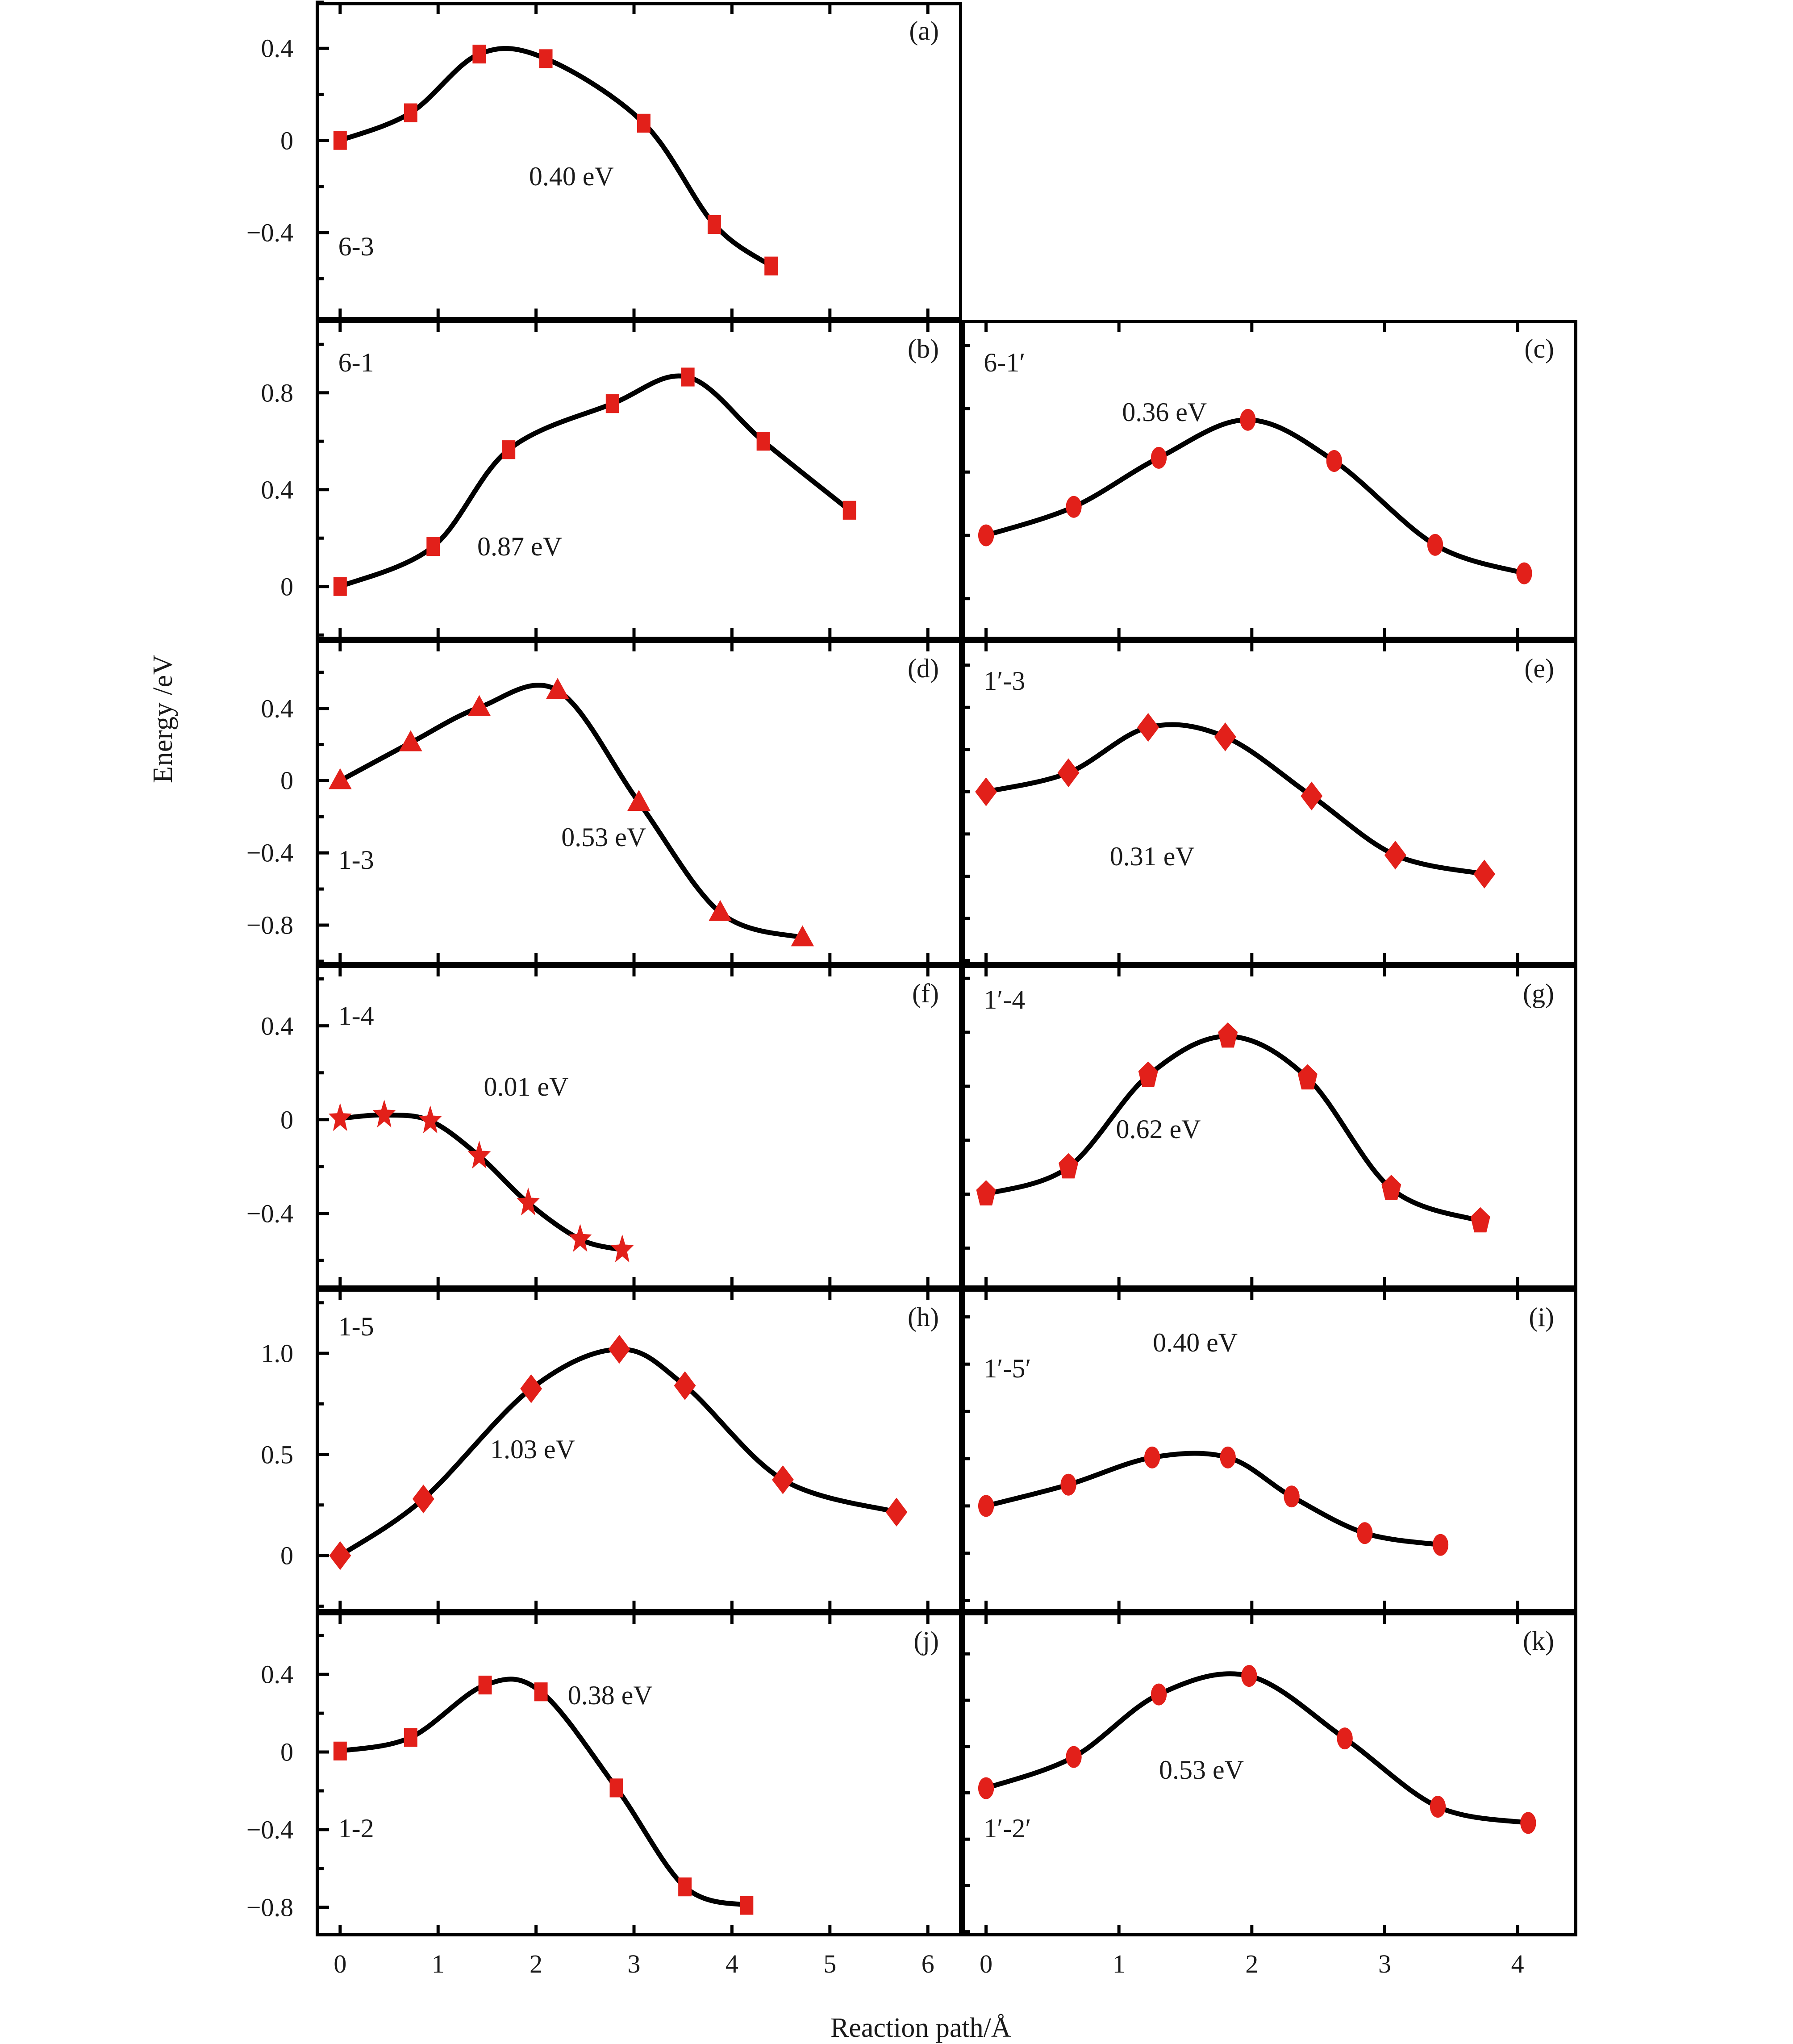 The height and width of the screenshot is (2044, 1793). Describe the element at coordinates (1152, 857) in the screenshot. I see `barrier-energy-label: 0.31 eV` at that location.